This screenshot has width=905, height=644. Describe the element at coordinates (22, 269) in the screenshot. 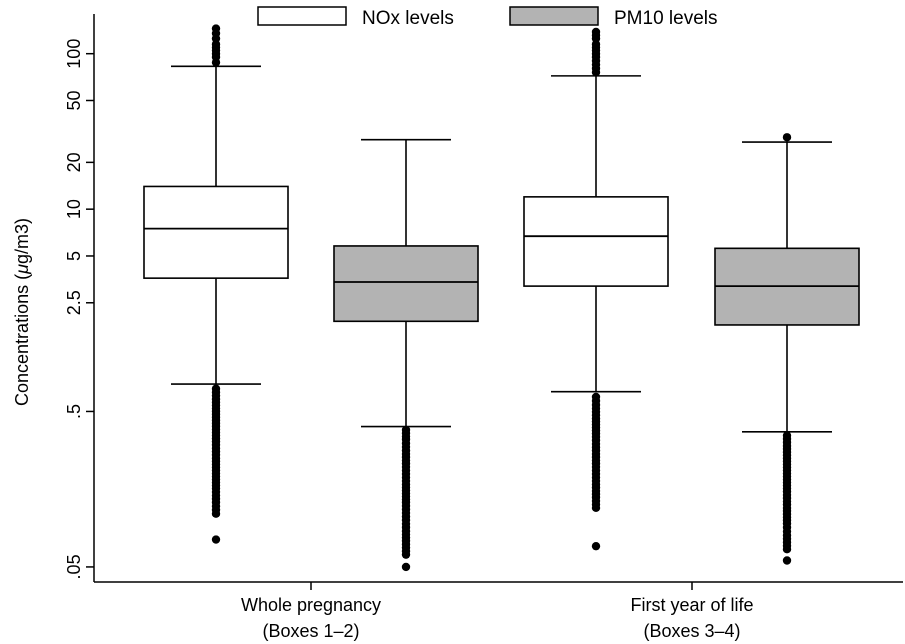

I see `y-axis-title-mu: μ` at that location.